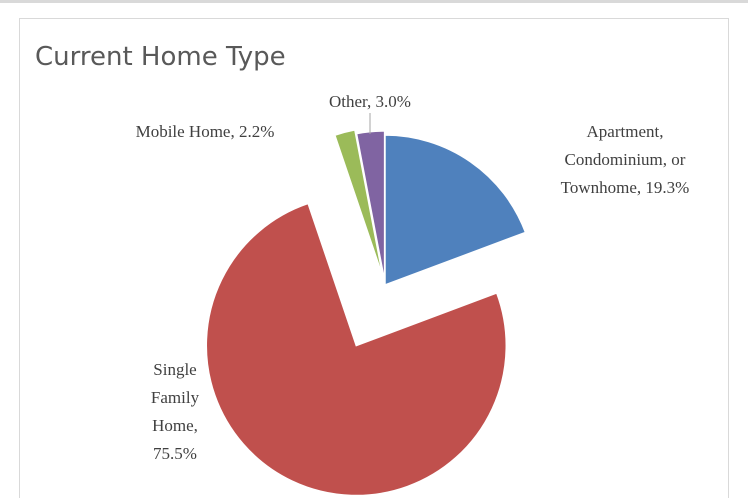  I want to click on value-label: 3.0%, so click(393, 101).